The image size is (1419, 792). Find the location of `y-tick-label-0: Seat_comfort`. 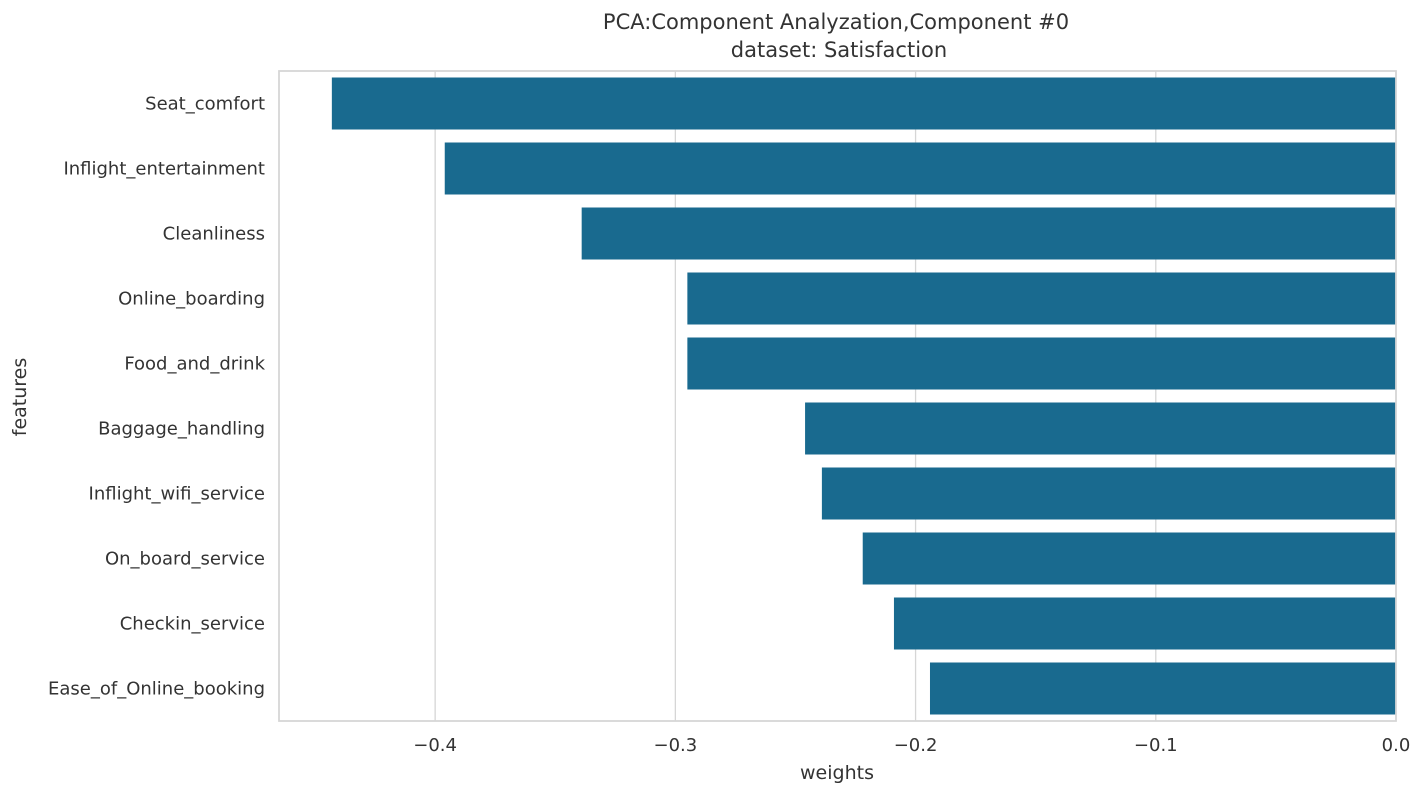

y-tick-label-0: Seat_comfort is located at coordinates (205, 104).